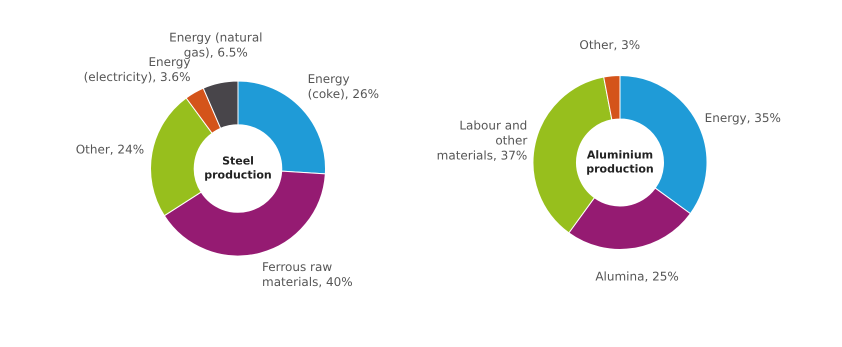 This screenshot has height=347, width=842. I want to click on slice-label: Ferrous raw materials, 40%, so click(307, 275).